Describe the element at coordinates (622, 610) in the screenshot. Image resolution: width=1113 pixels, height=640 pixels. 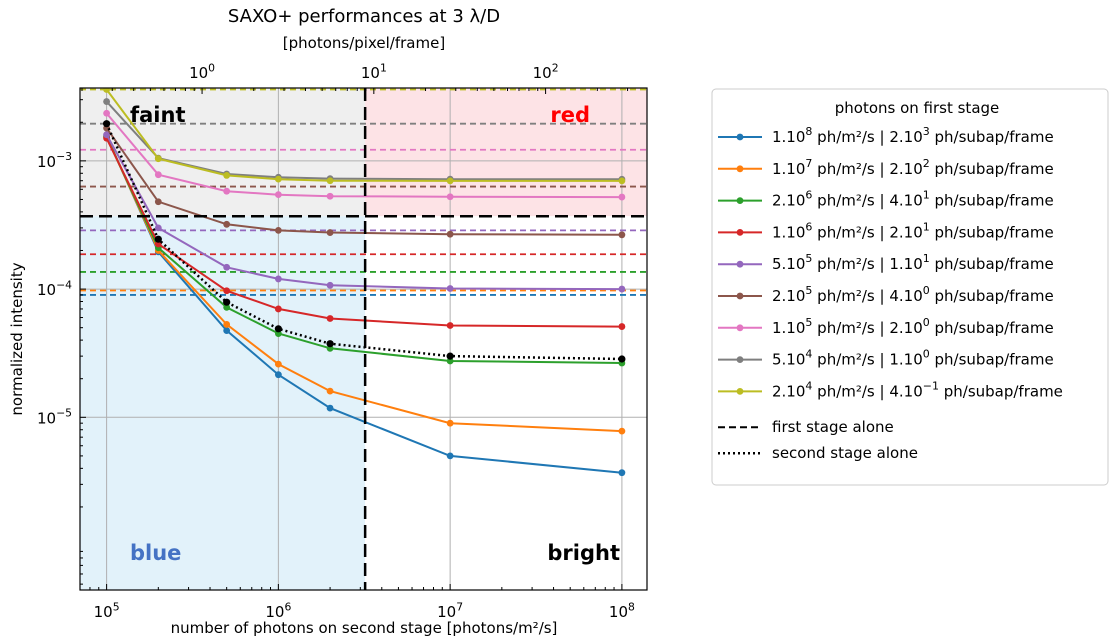
I see `x-tick-label: 10⁸` at that location.